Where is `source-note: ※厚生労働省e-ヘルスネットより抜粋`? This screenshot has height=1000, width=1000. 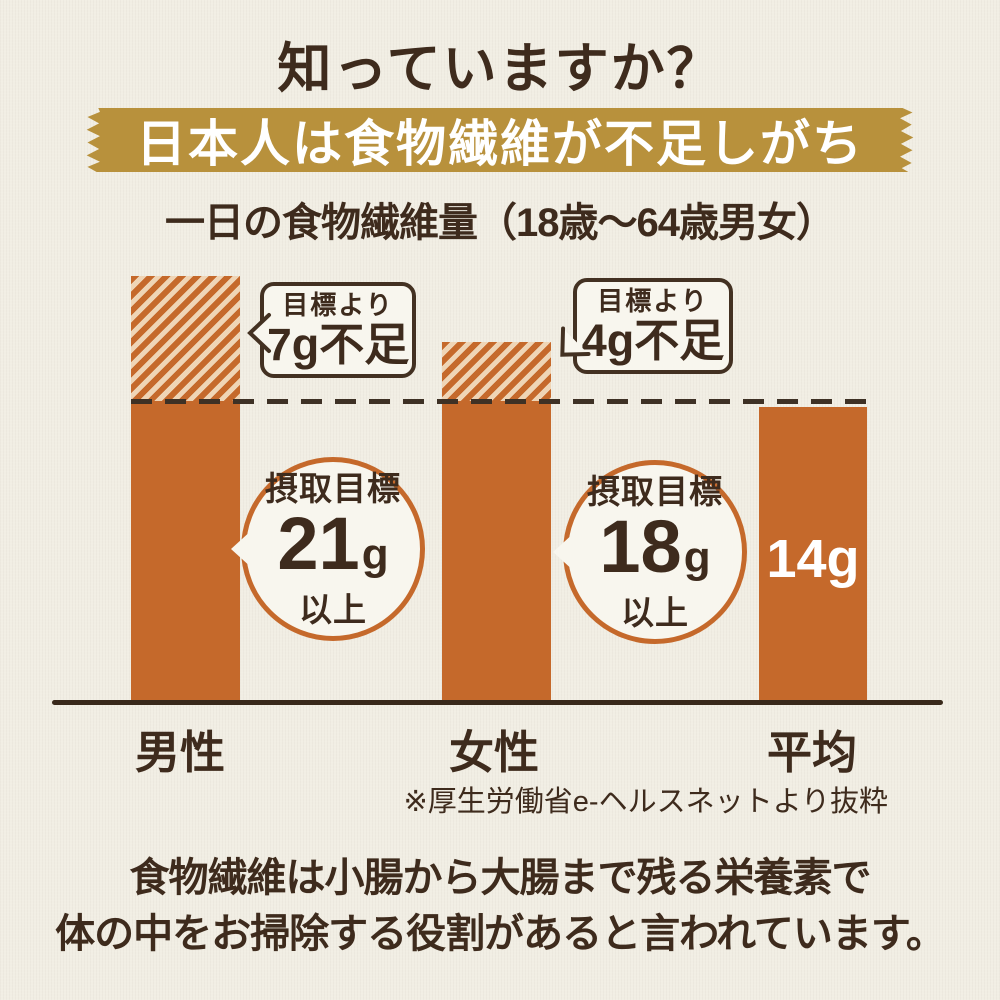
source-note: ※厚生労働省e-ヘルスネットより抜粋 is located at coordinates (645, 802).